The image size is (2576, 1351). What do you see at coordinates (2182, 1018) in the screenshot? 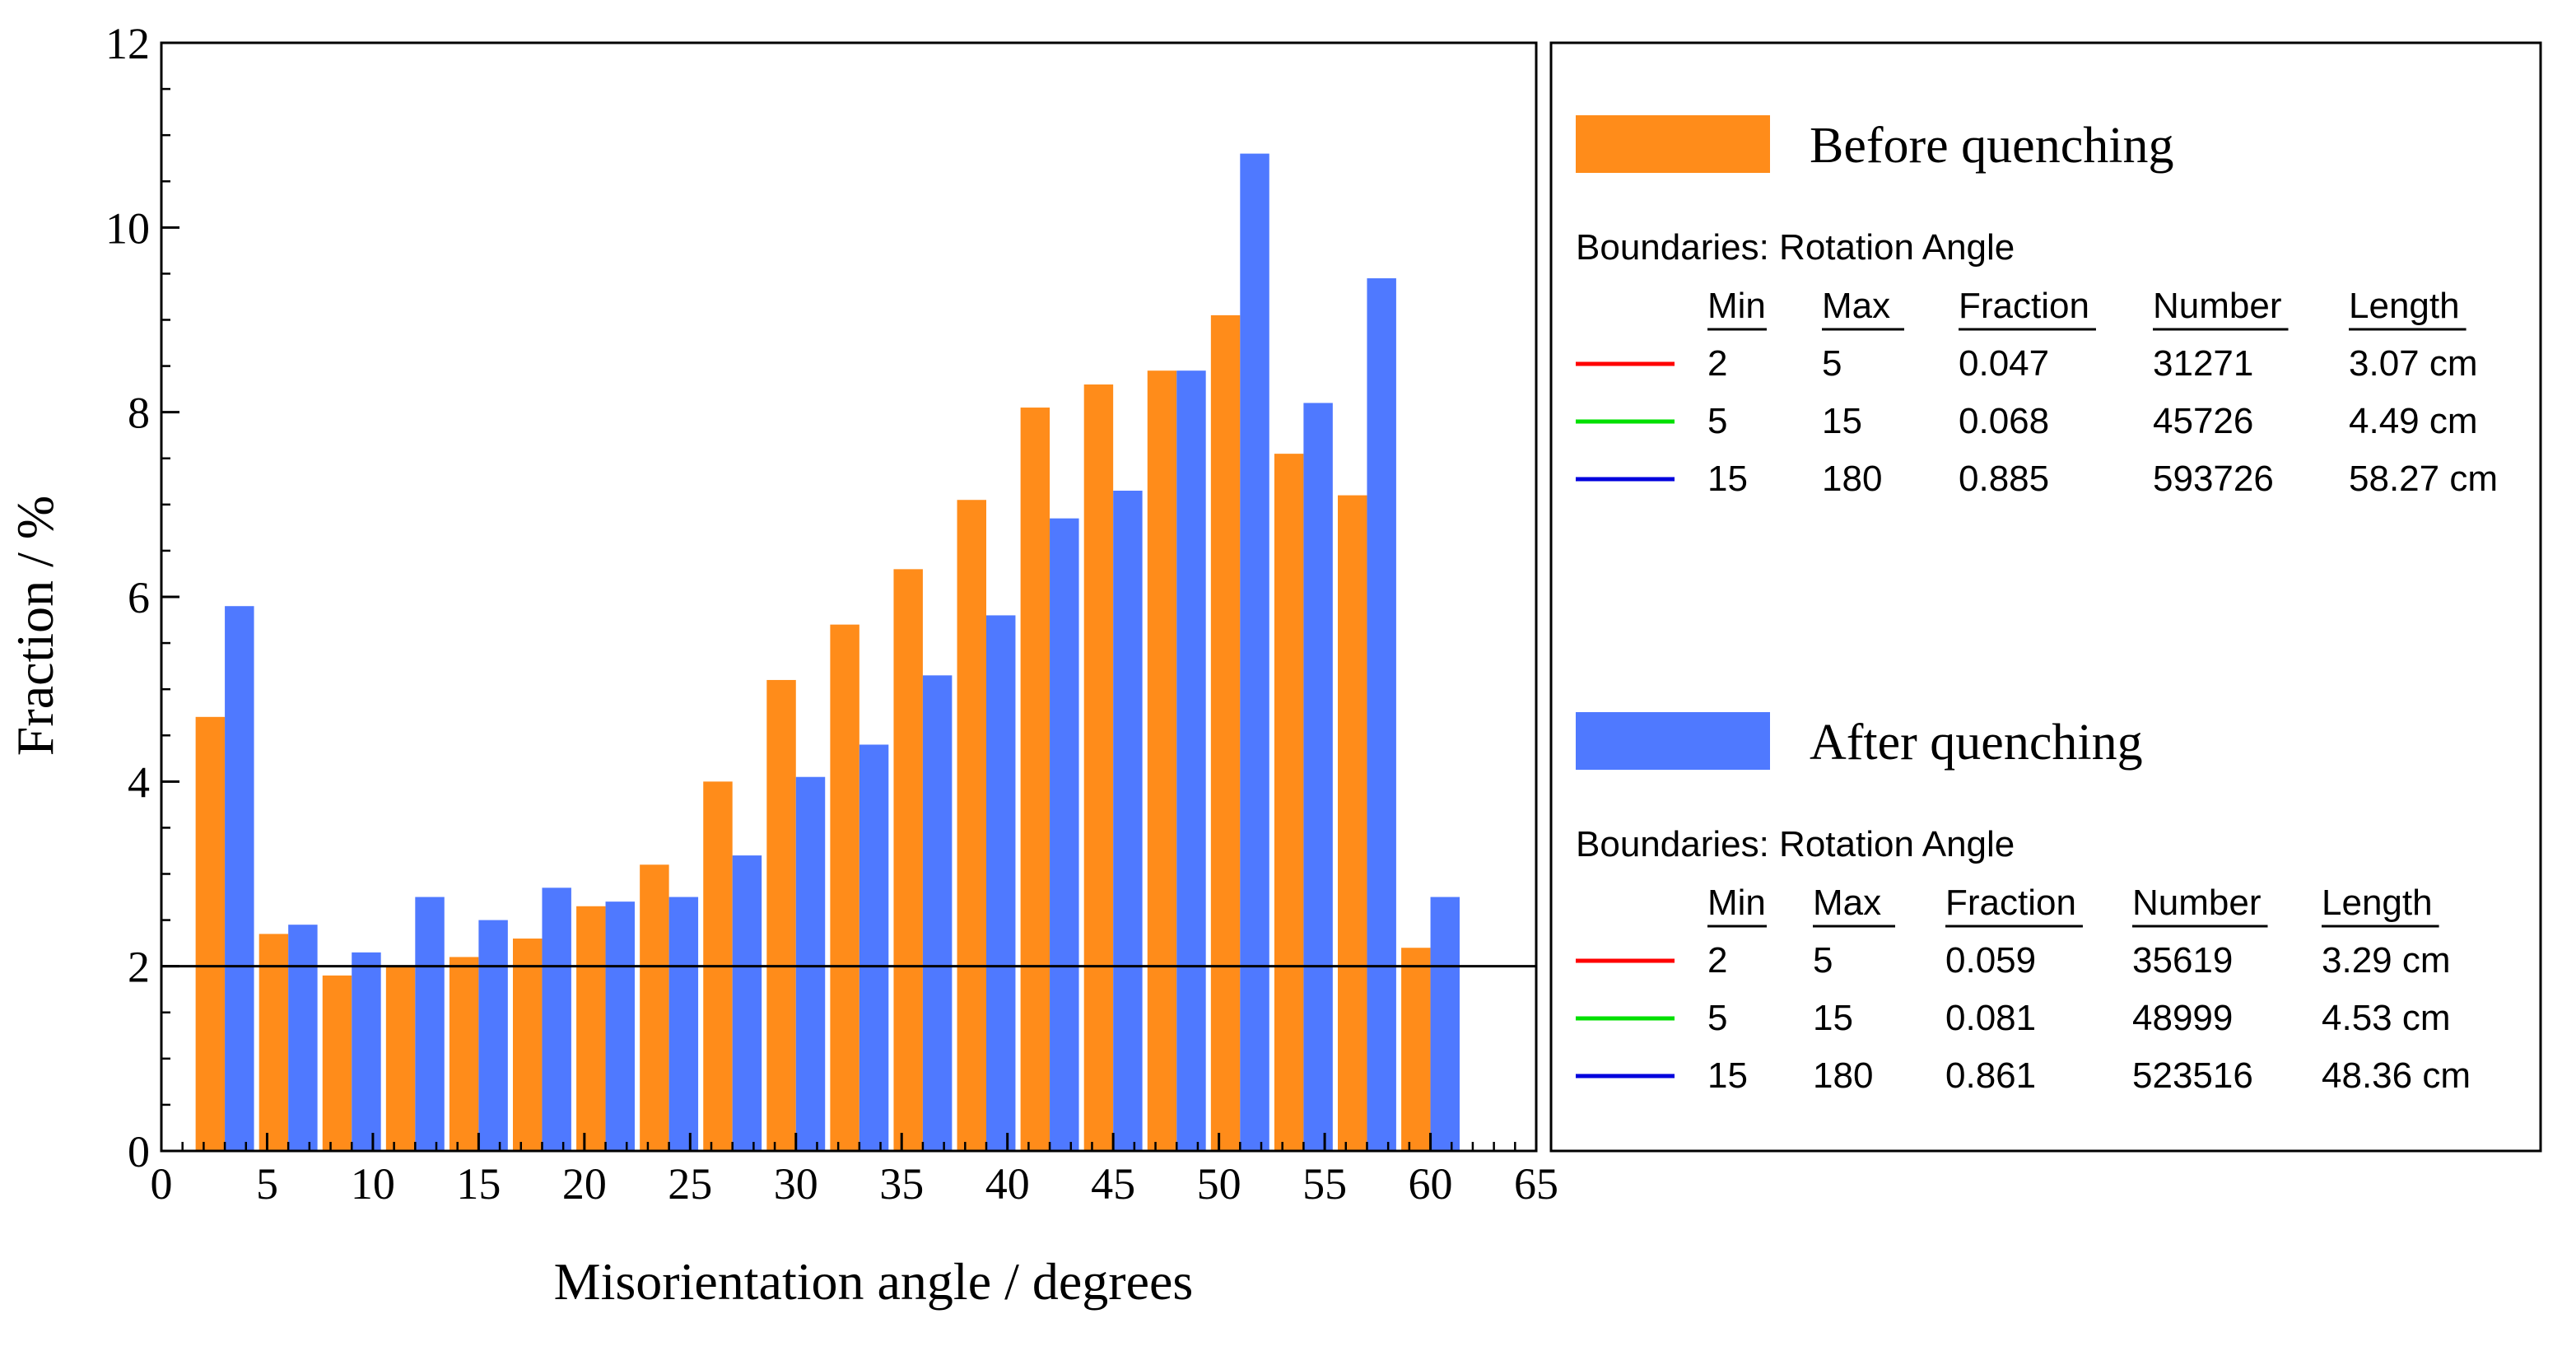
I see `legend-cell: 48999` at bounding box center [2182, 1018].